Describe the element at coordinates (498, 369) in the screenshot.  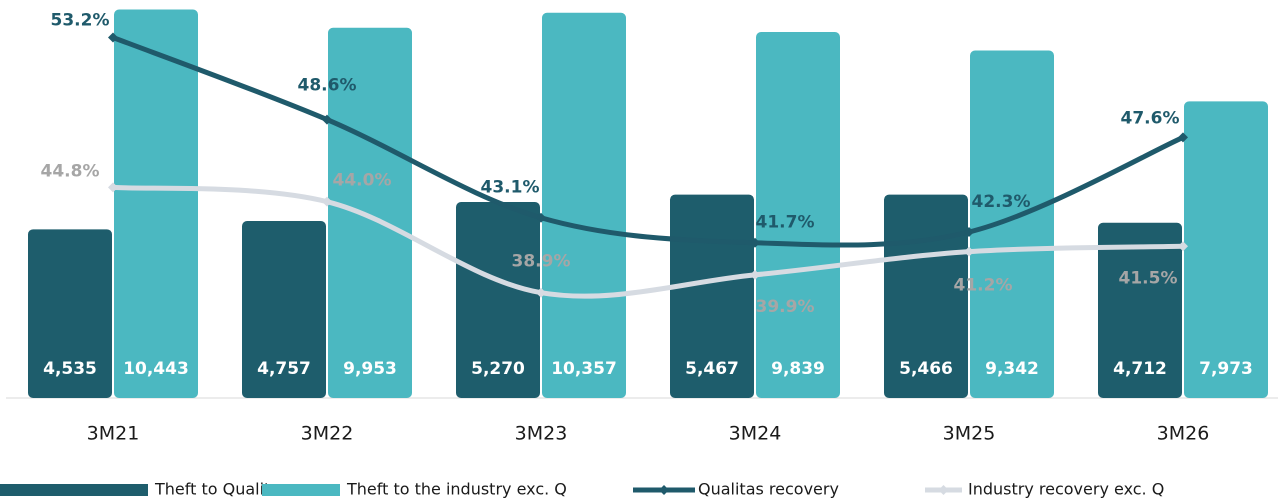
I see `bar-label: 5,270` at that location.